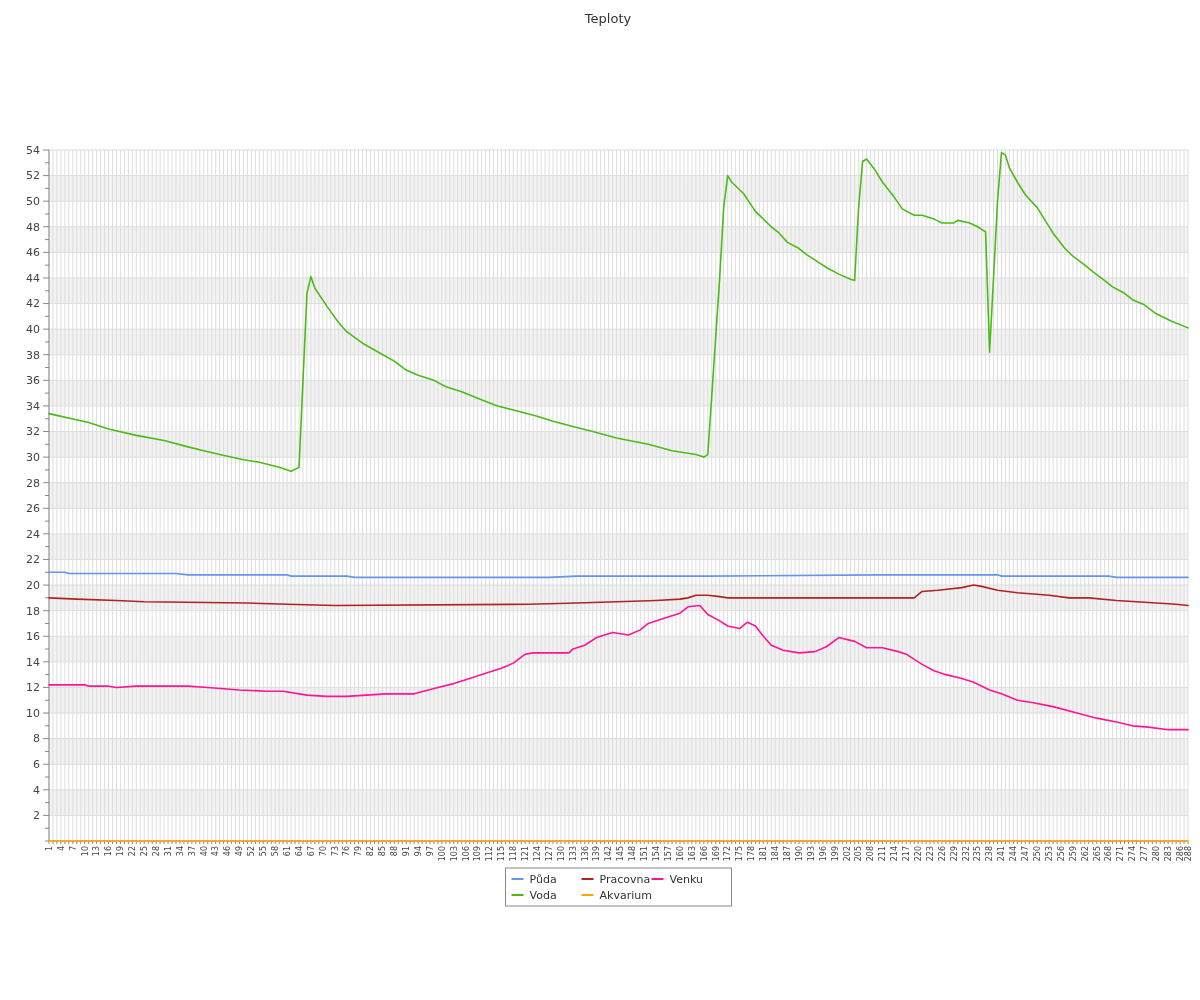  I want to click on y-tick-label: 36, so click(33, 381).